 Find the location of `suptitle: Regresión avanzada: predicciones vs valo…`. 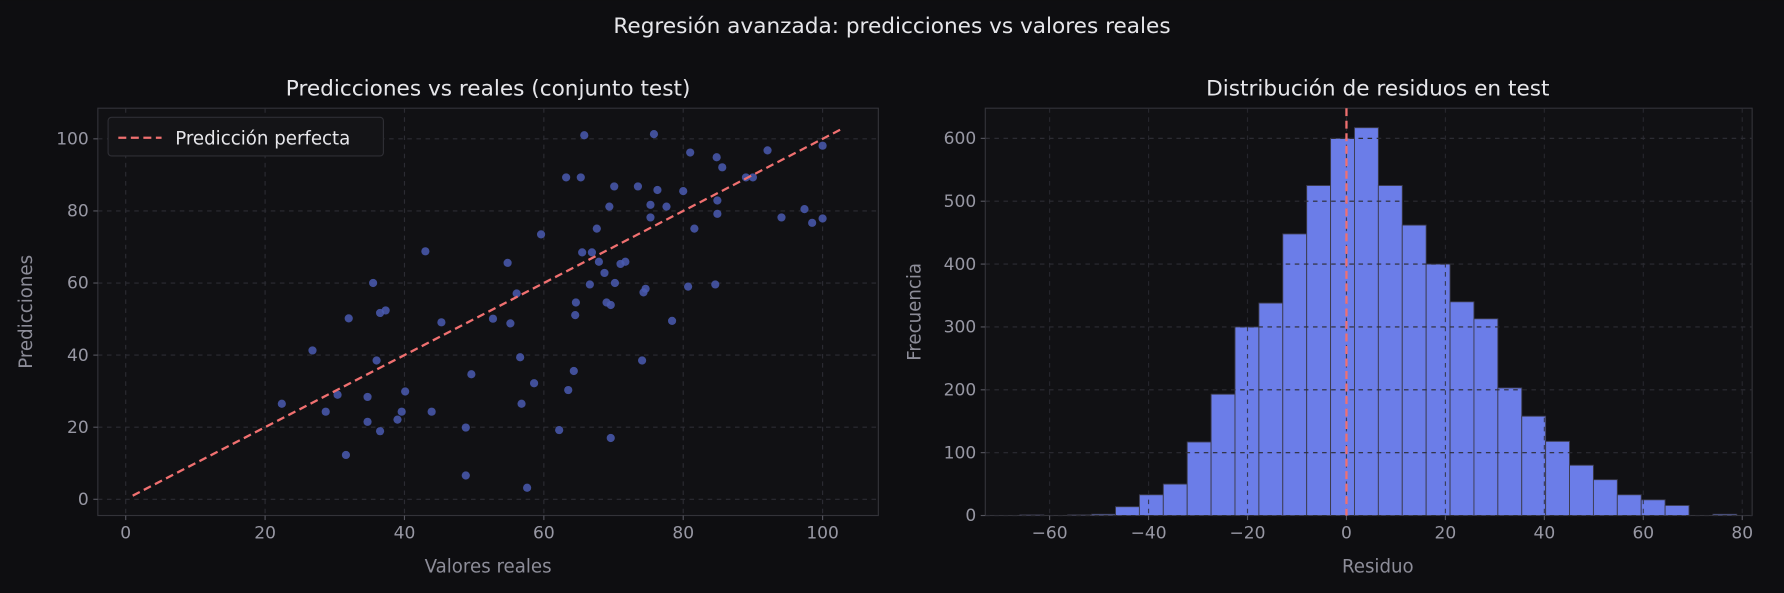

suptitle: Regresión avanzada: predicciones vs valo… is located at coordinates (891, 26).